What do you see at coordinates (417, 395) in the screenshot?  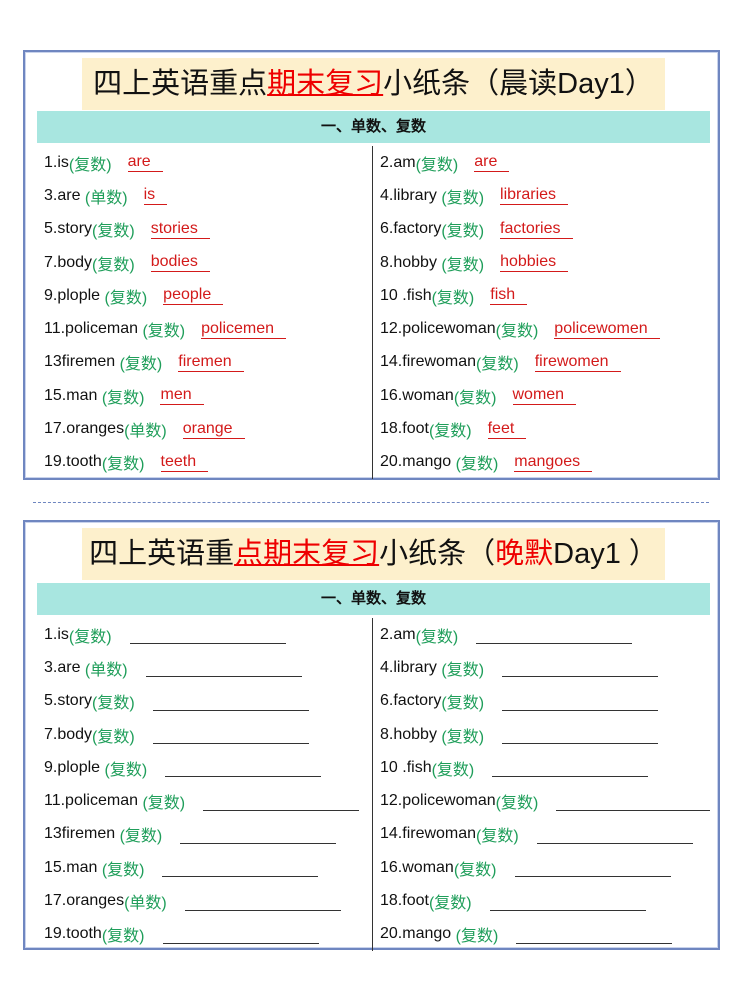 I see `word: 16.woman` at bounding box center [417, 395].